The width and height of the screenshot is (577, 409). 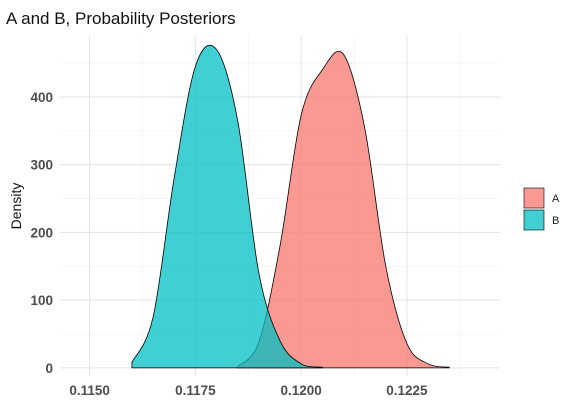 What do you see at coordinates (534, 220) in the screenshot?
I see `legend-key-b` at bounding box center [534, 220].